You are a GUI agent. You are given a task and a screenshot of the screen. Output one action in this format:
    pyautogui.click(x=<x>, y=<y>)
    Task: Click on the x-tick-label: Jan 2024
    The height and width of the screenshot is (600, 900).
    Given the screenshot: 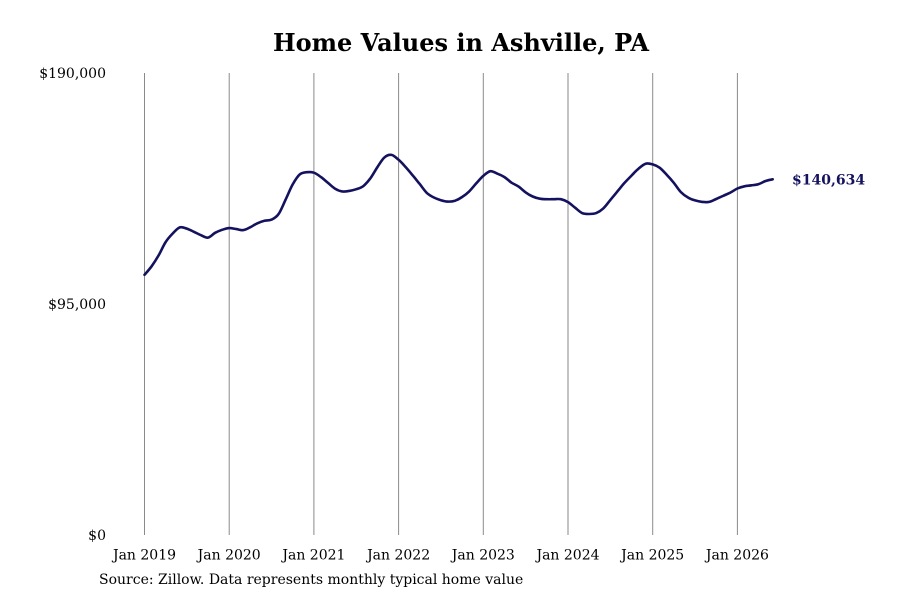 What is the action you would take?
    pyautogui.click(x=566, y=556)
    